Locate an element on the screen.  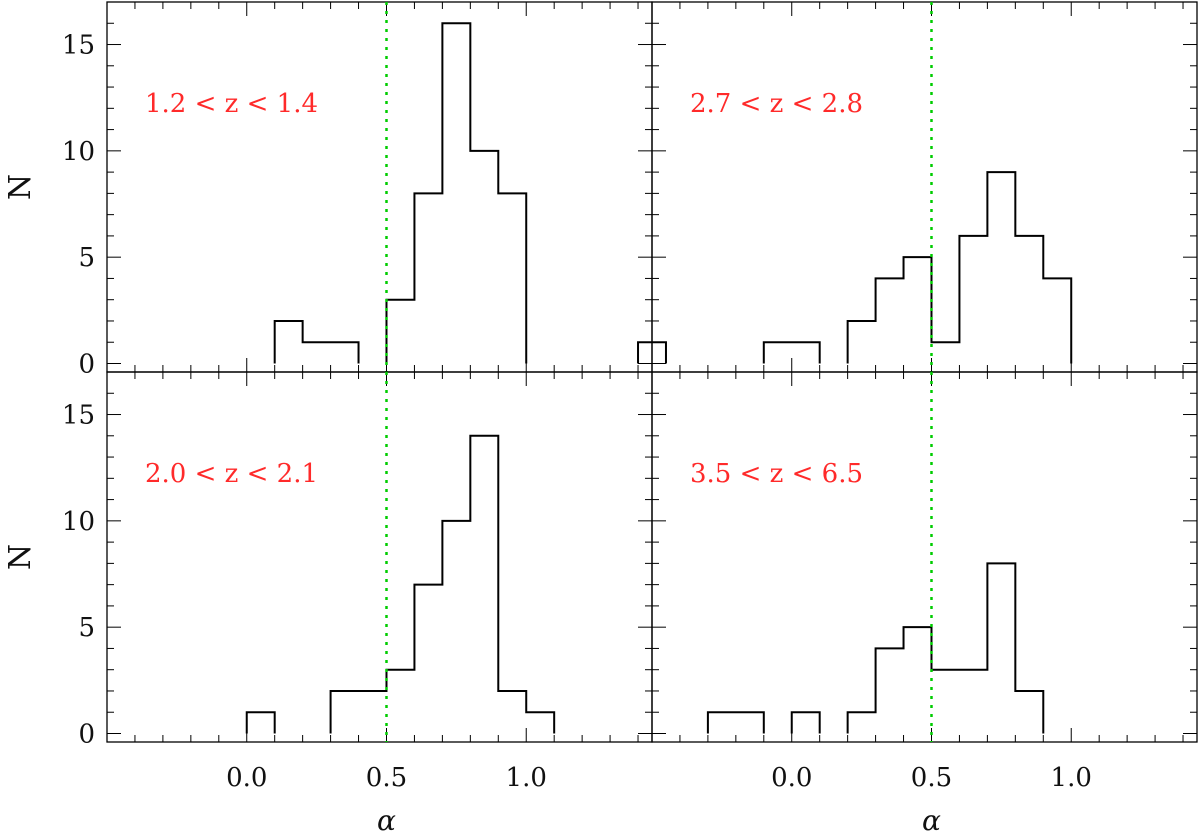
redshift-annotation: 2.0 < z < 2.1 is located at coordinates (231, 474).